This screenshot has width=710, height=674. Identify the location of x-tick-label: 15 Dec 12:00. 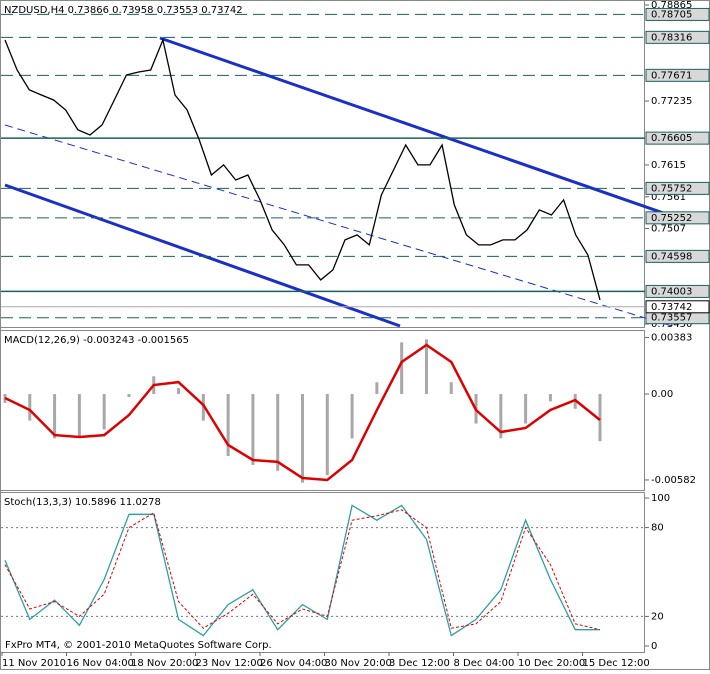
(616, 663).